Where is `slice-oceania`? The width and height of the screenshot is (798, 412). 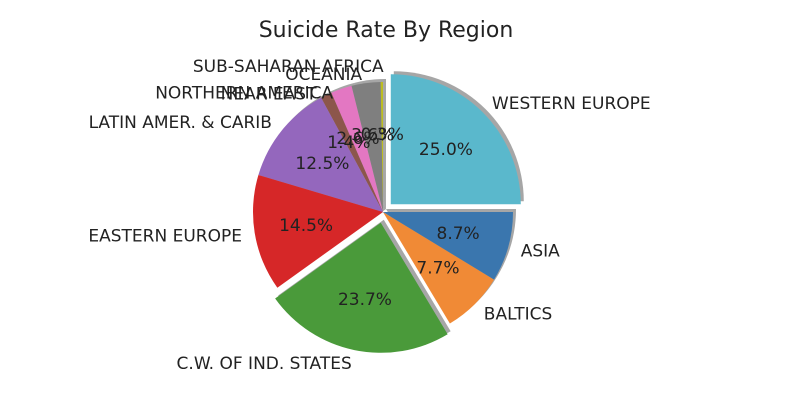
slice-oceania is located at coordinates (367, 147).